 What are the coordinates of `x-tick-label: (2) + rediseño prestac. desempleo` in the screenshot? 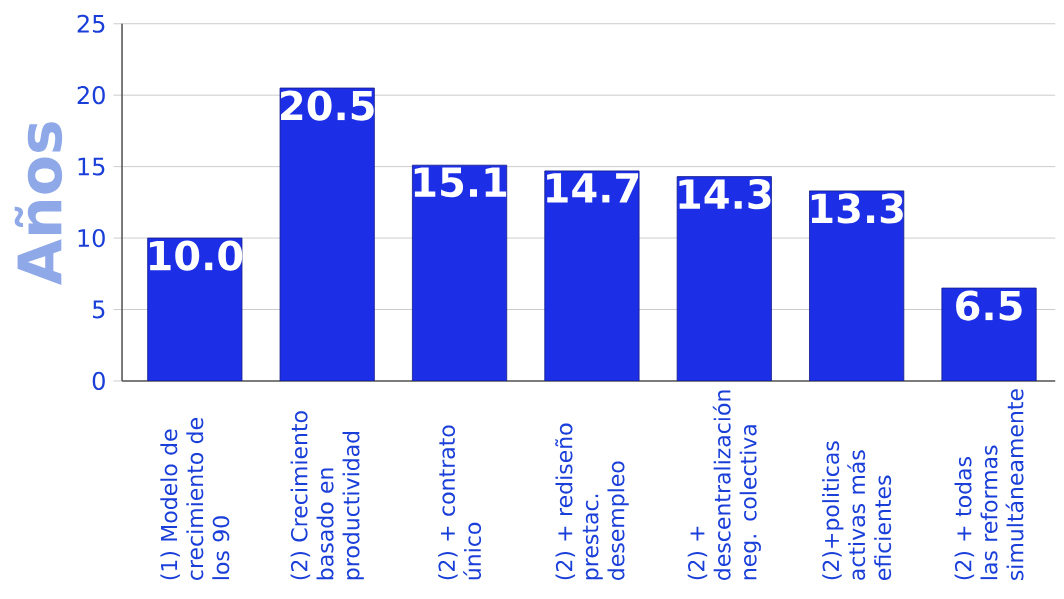 It's located at (592, 501).